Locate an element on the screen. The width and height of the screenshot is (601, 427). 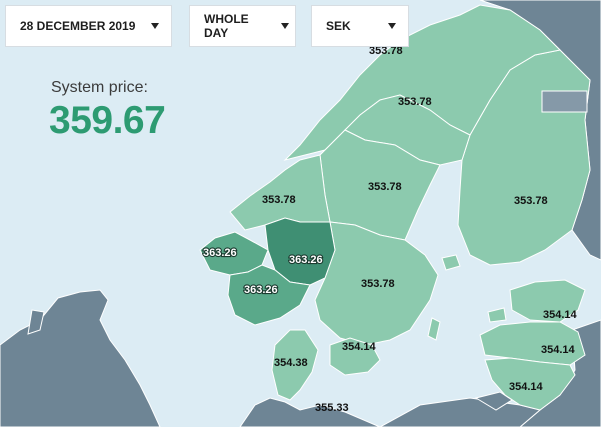
system-price-value: 359.67 is located at coordinates (107, 120).